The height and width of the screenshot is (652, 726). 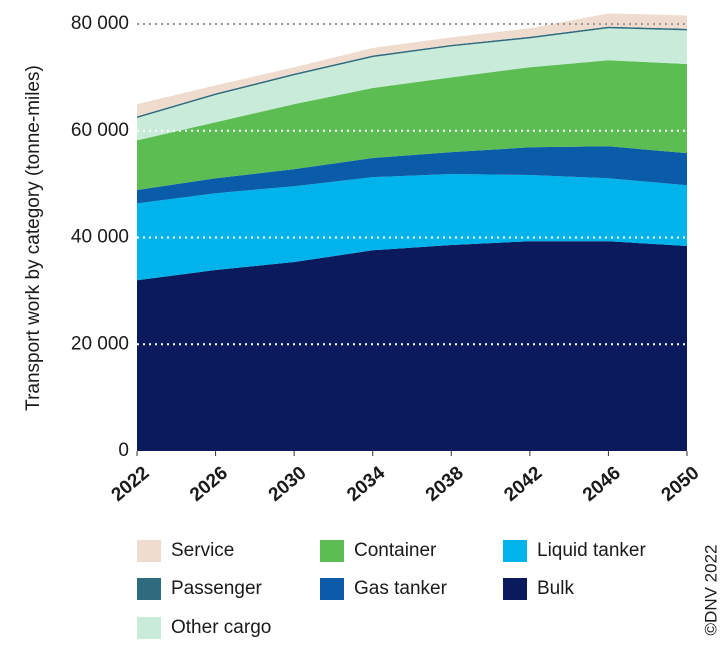 What do you see at coordinates (395, 550) in the screenshot?
I see `legend-label: Container` at bounding box center [395, 550].